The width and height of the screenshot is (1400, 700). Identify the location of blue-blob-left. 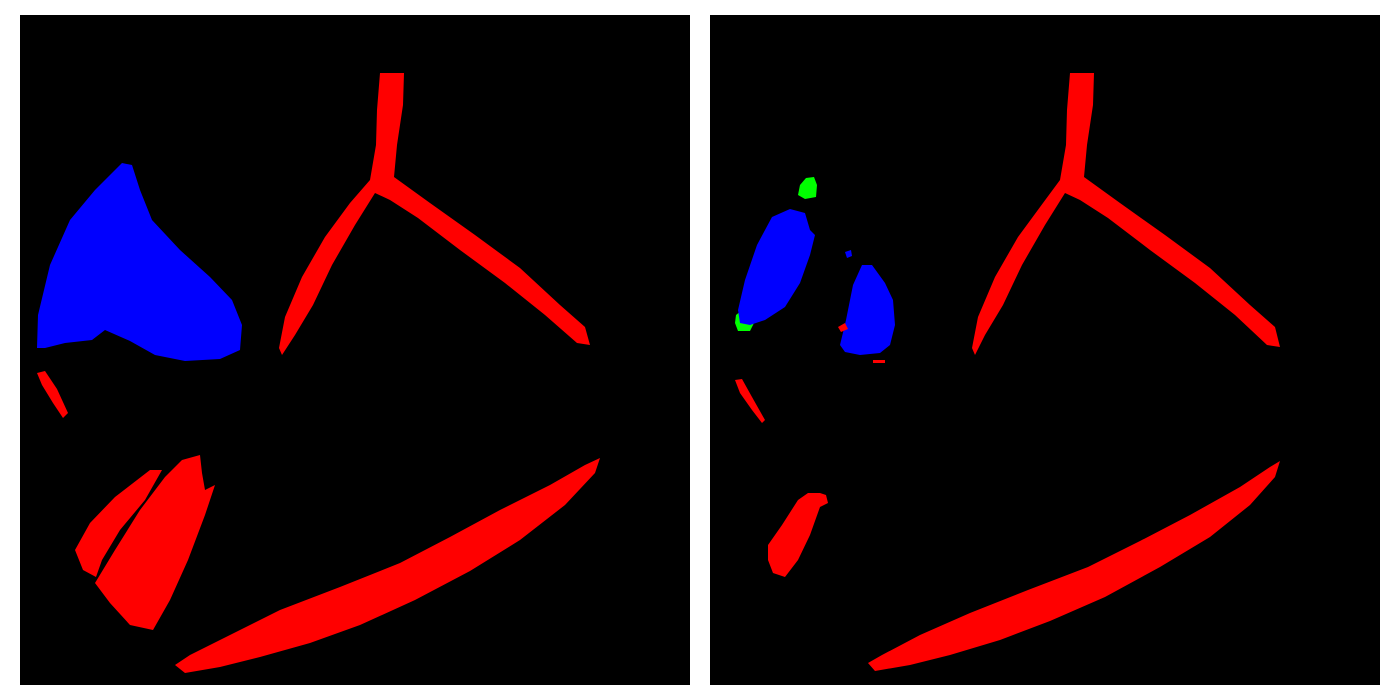
(776, 267).